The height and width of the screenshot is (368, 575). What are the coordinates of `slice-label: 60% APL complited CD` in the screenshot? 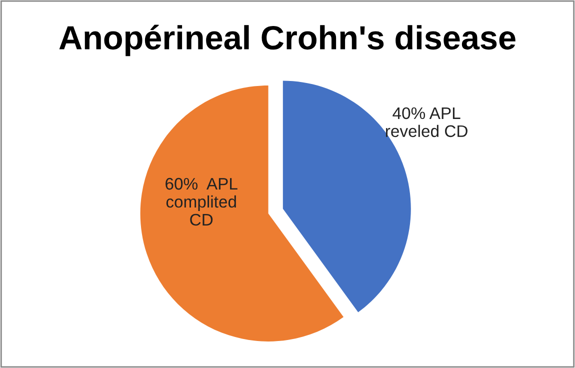 It's located at (202, 202).